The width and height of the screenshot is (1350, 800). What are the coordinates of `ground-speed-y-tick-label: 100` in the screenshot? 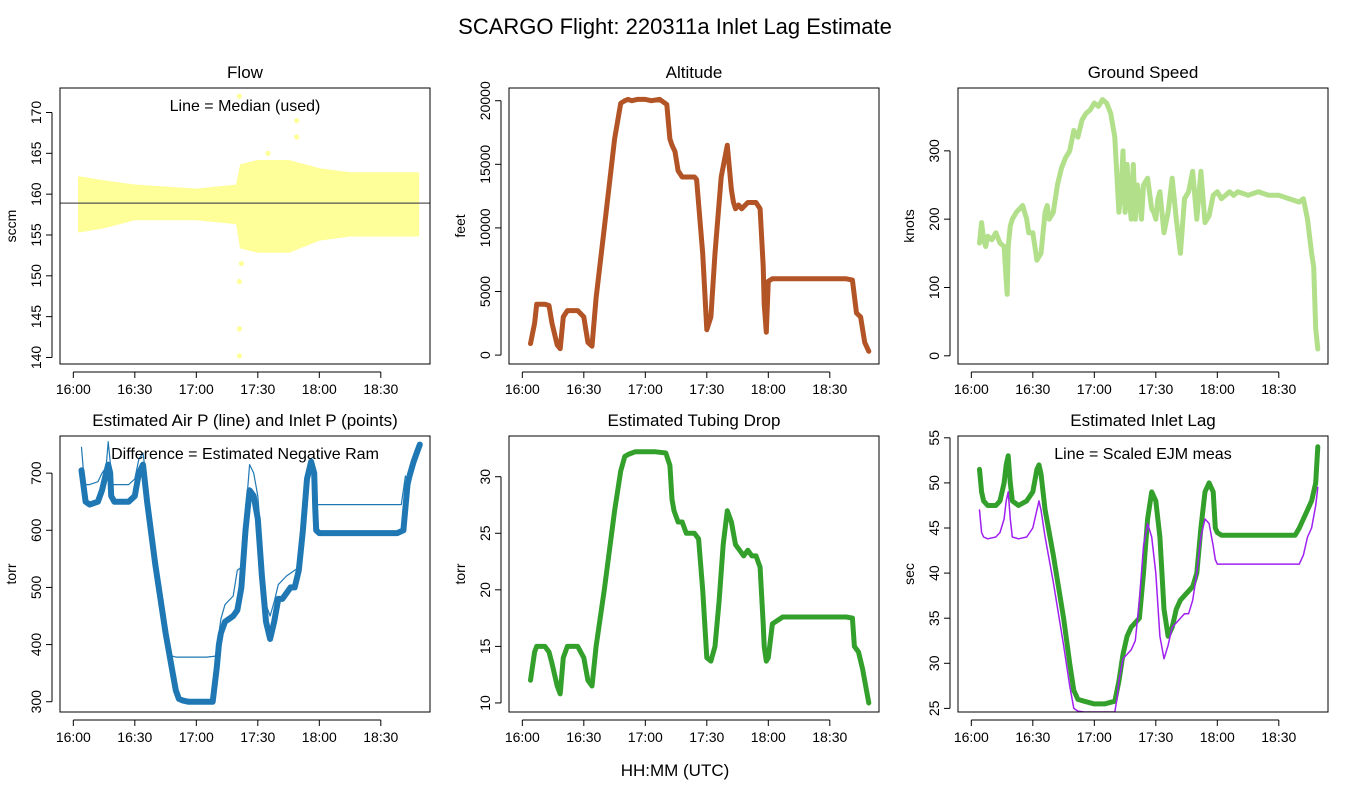 It's located at (934, 288).